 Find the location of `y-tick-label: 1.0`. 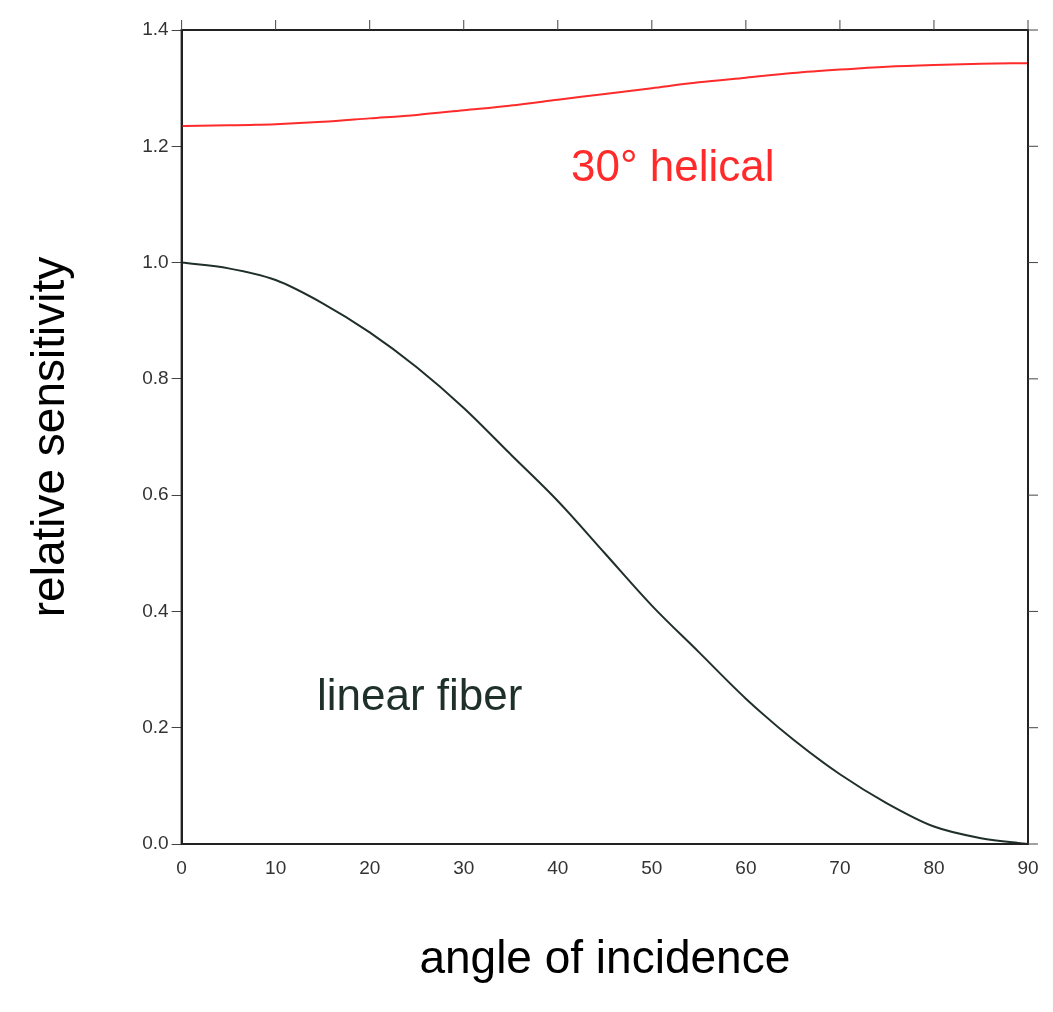

y-tick-label: 1.0 is located at coordinates (155, 261).